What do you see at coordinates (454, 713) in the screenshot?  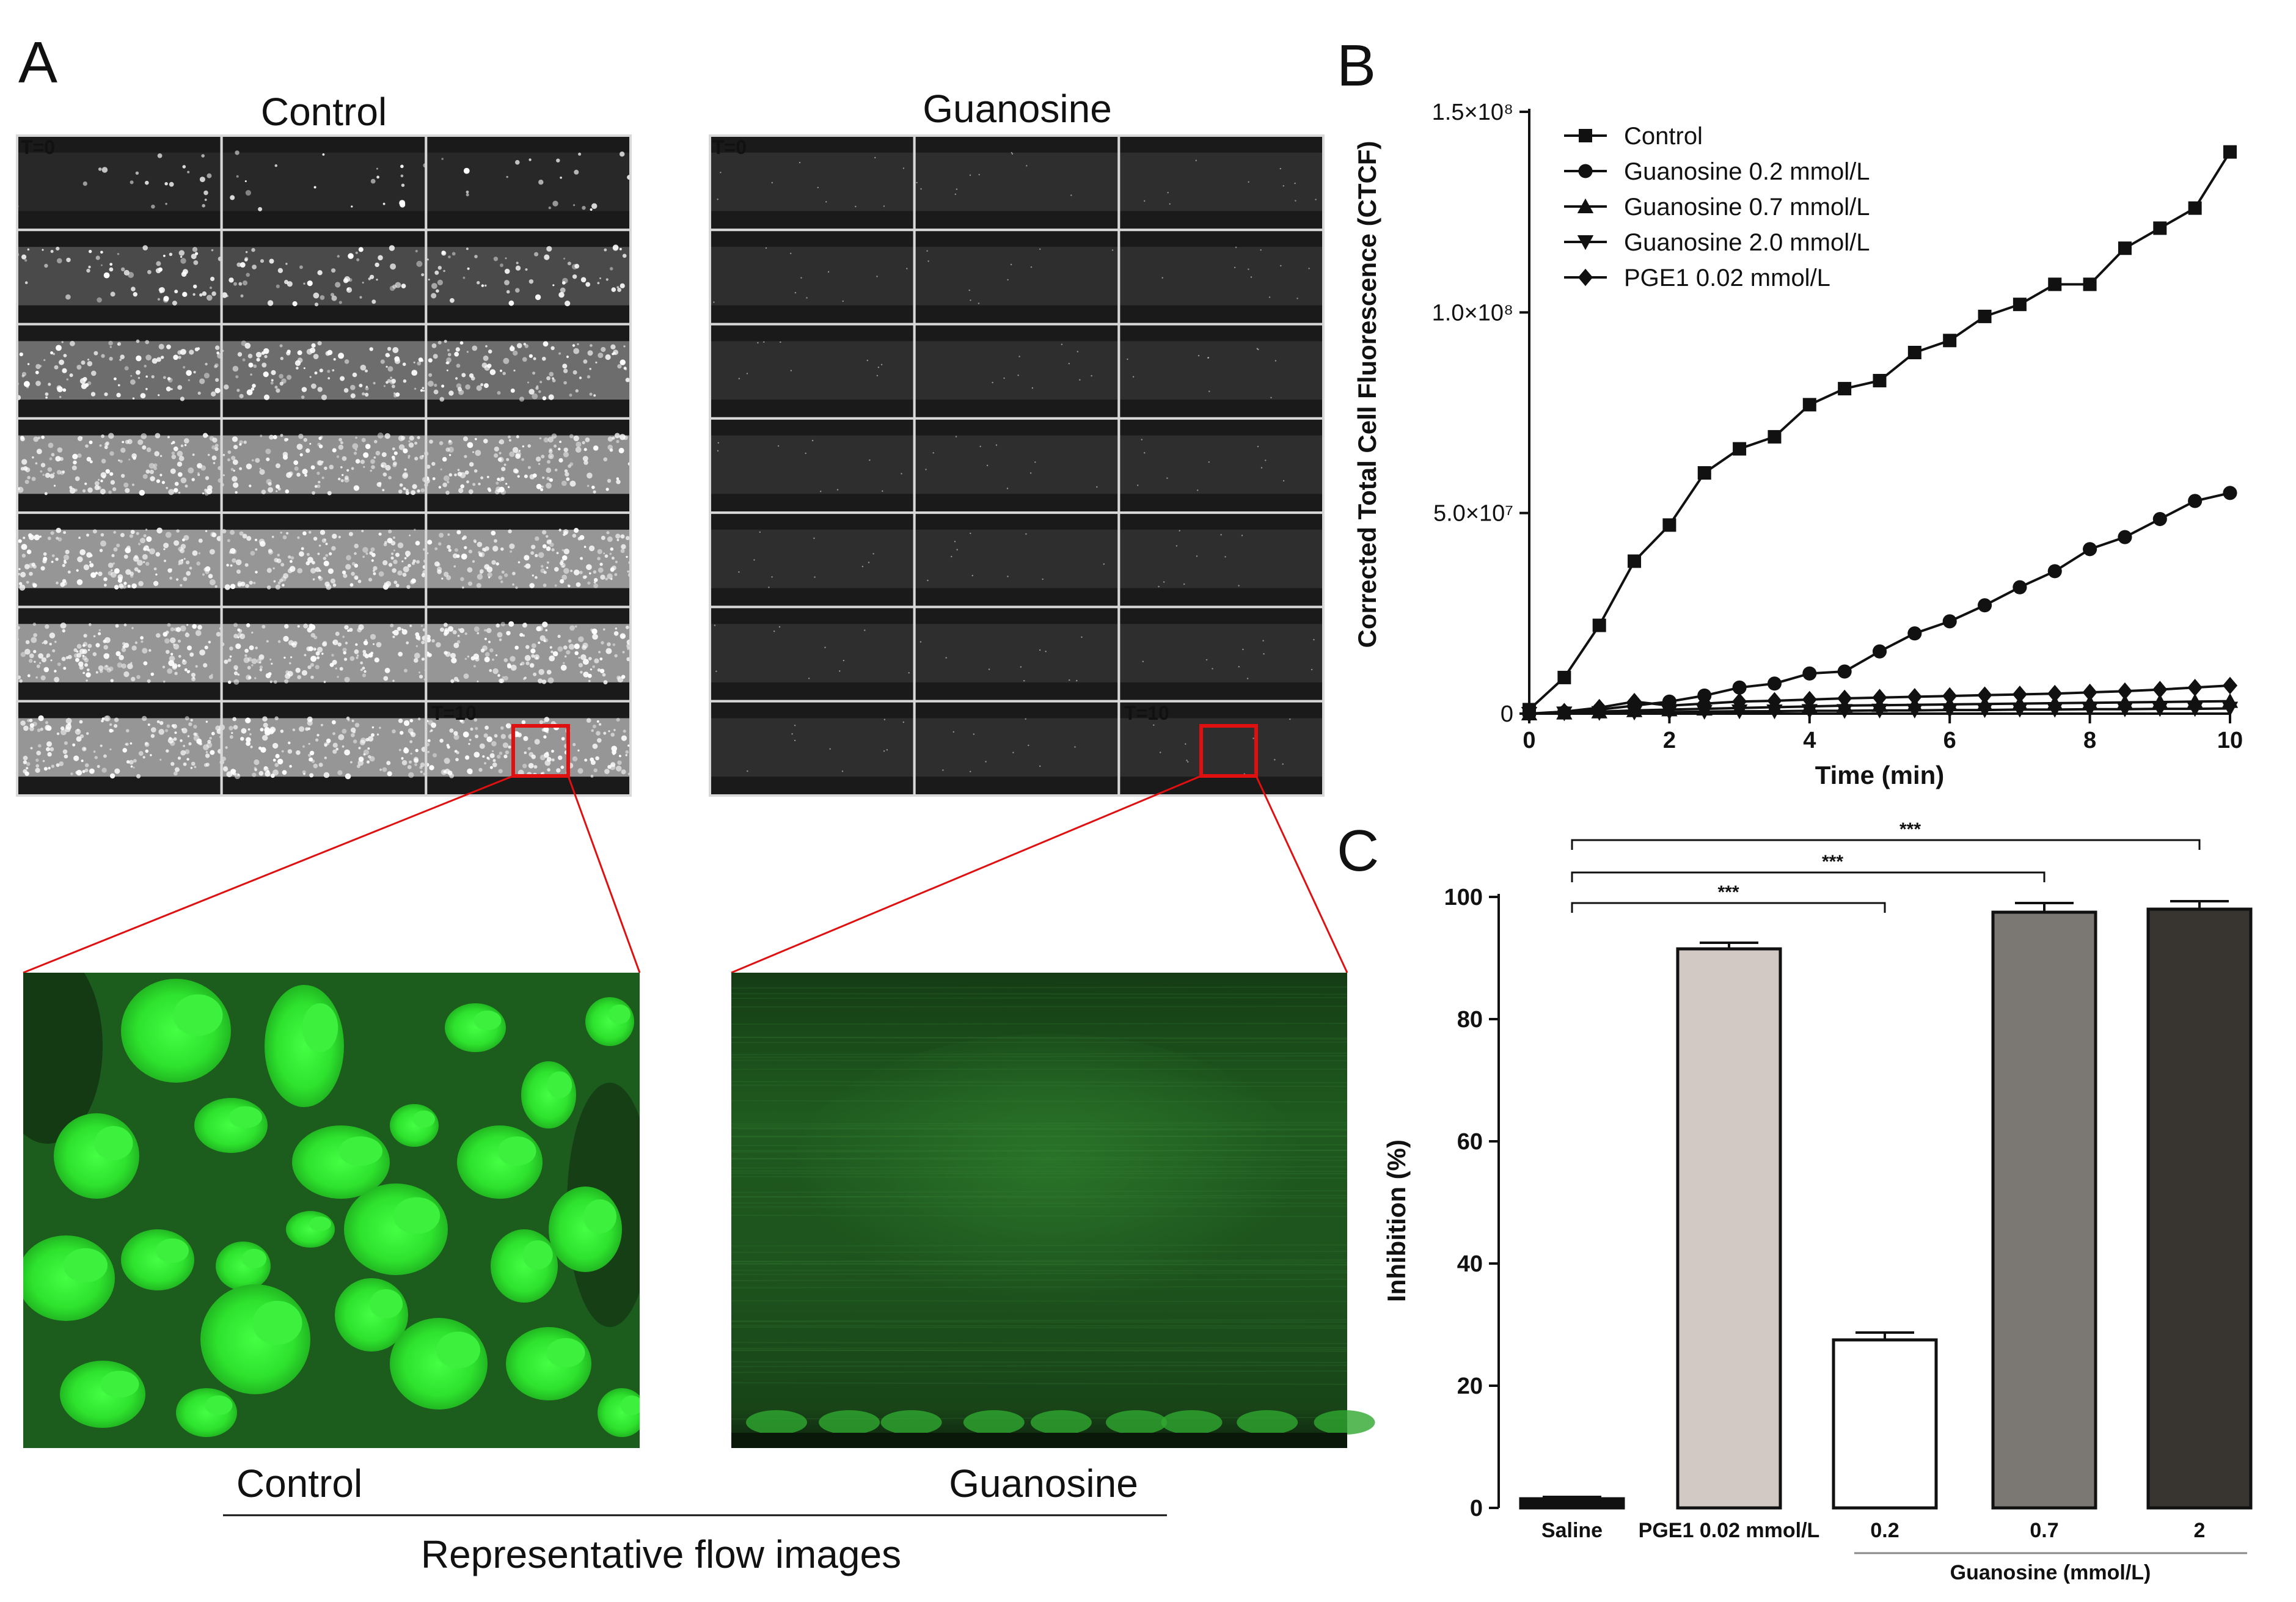 I see `control-t10-label: T=10` at bounding box center [454, 713].